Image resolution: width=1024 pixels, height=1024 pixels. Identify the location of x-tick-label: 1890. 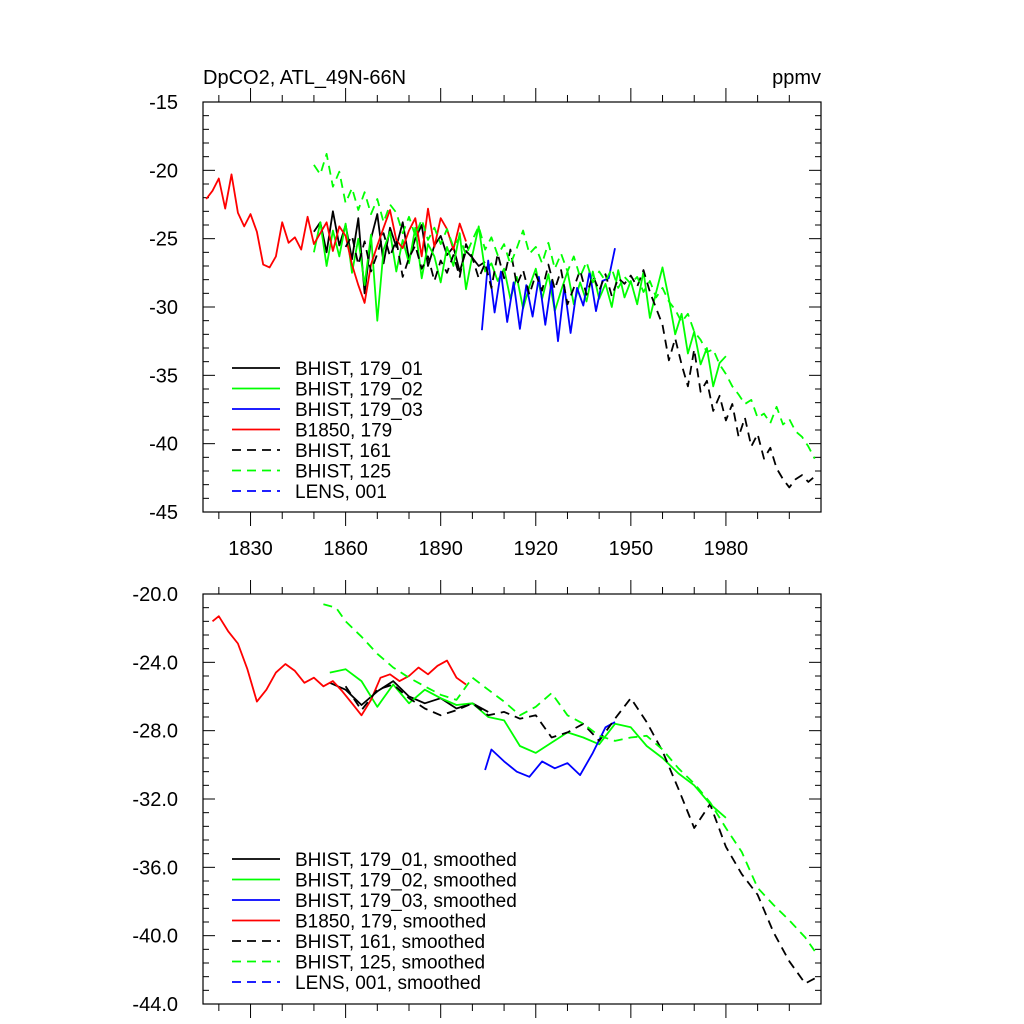
(440, 549).